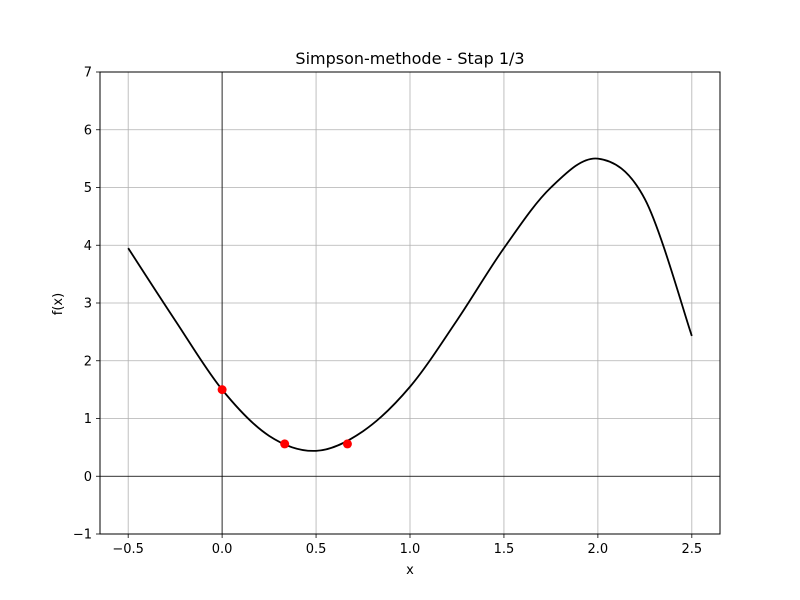  Describe the element at coordinates (410, 549) in the screenshot. I see `x-tick-label: 1.0` at that location.